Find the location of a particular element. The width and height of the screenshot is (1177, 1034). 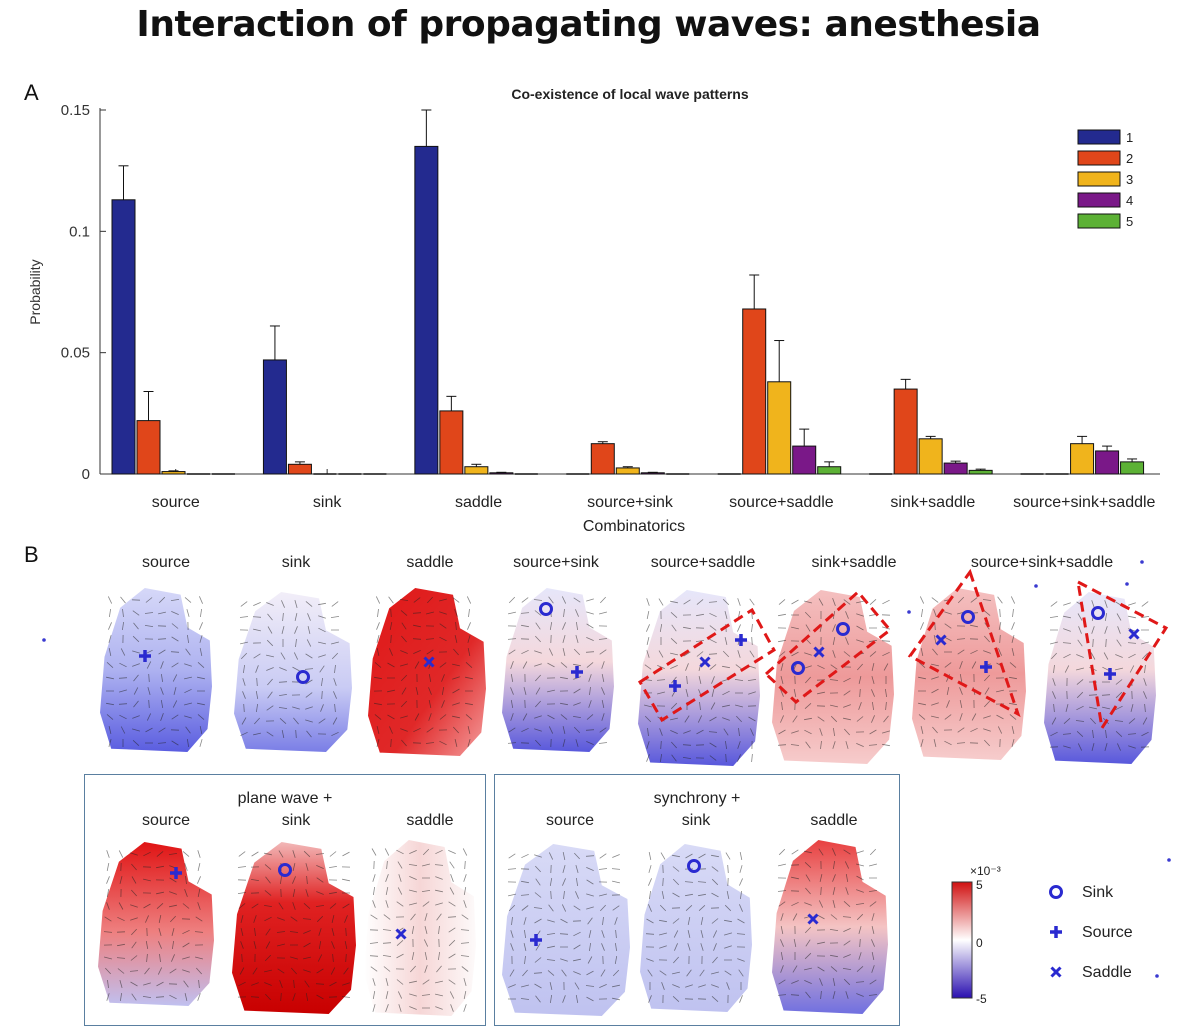

synchrony-label-source: source is located at coordinates (570, 820).